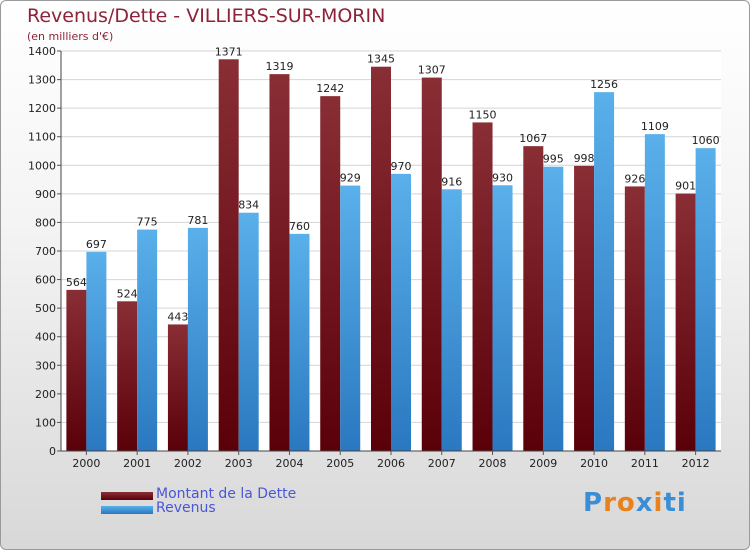  What do you see at coordinates (299, 226) in the screenshot?
I see `data-label-revenus: 760` at bounding box center [299, 226].